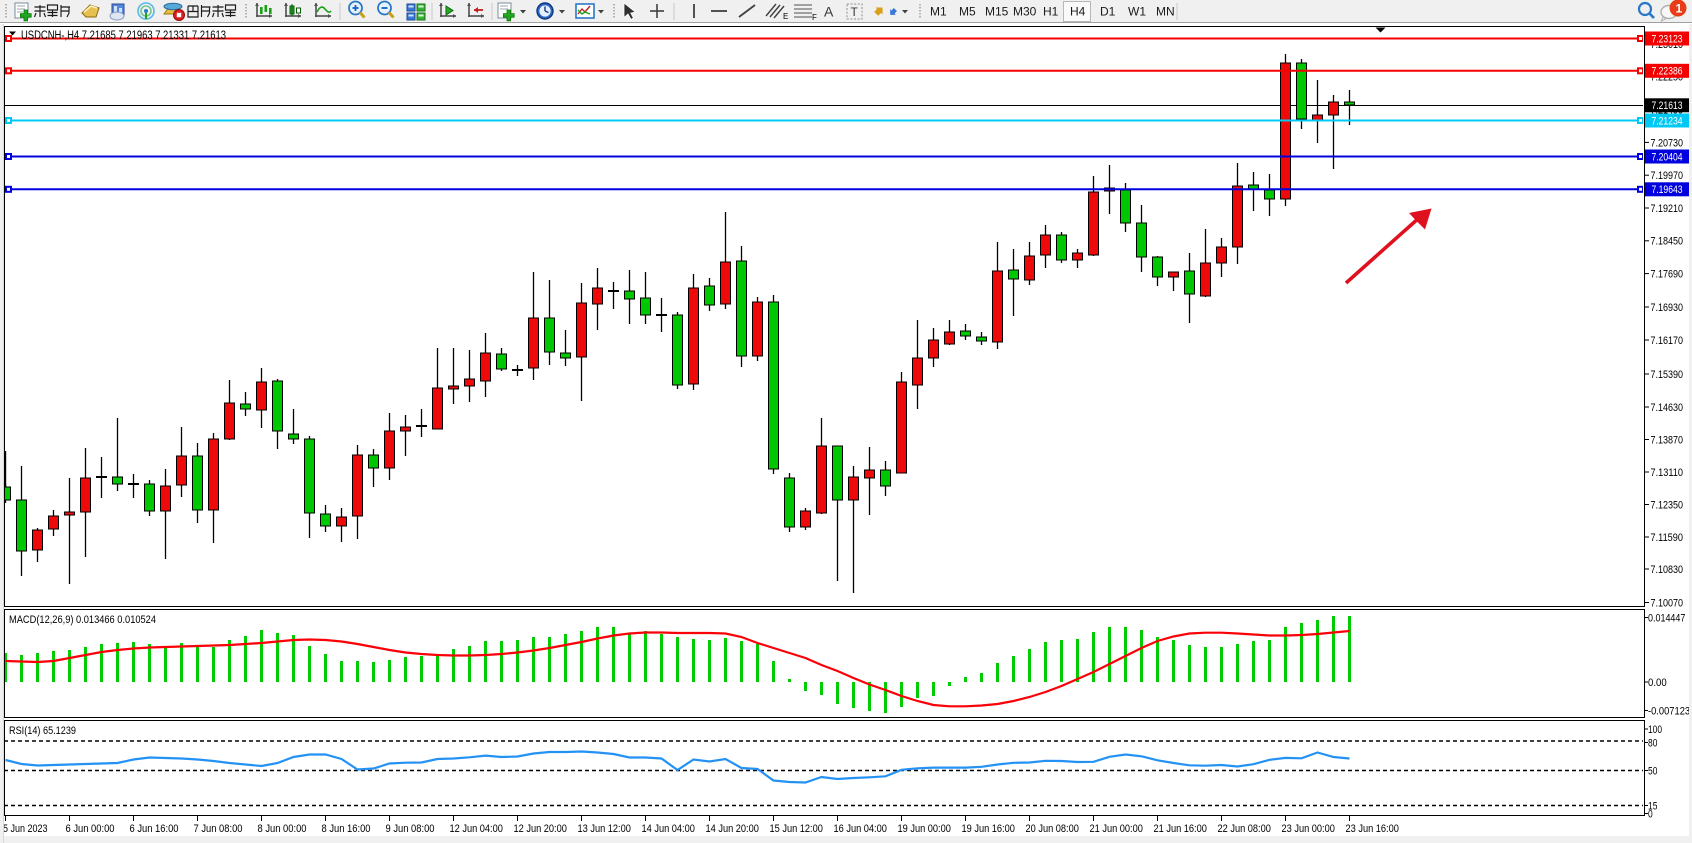 The height and width of the screenshot is (843, 1692). I want to click on svg-text: H1, so click(1051, 12).